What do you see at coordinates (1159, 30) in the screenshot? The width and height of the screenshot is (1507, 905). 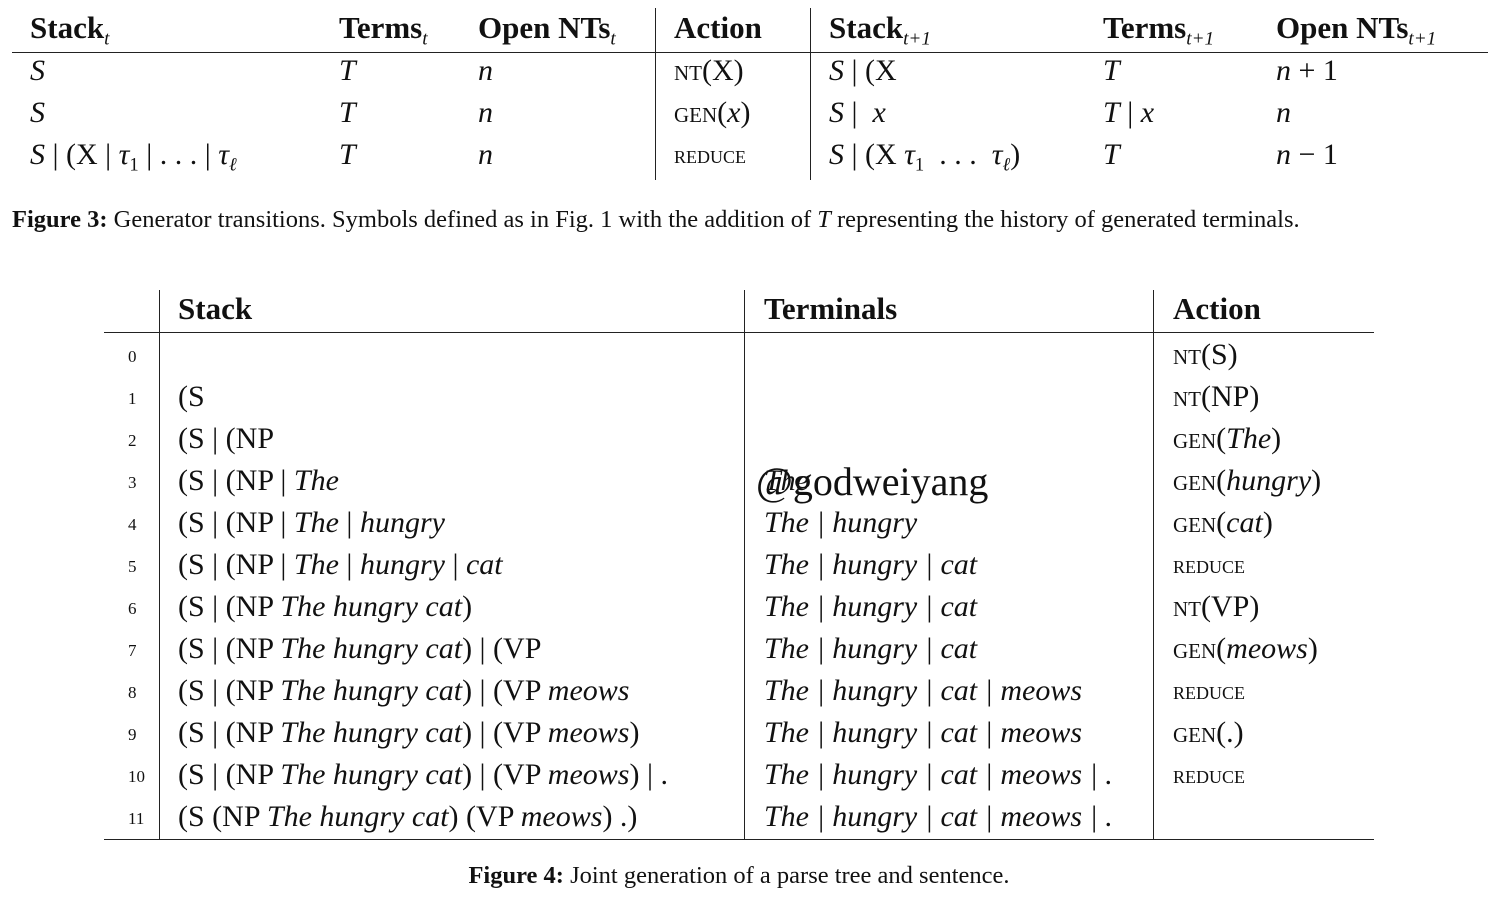 I see `header-terms-t1: Termst+1` at bounding box center [1159, 30].